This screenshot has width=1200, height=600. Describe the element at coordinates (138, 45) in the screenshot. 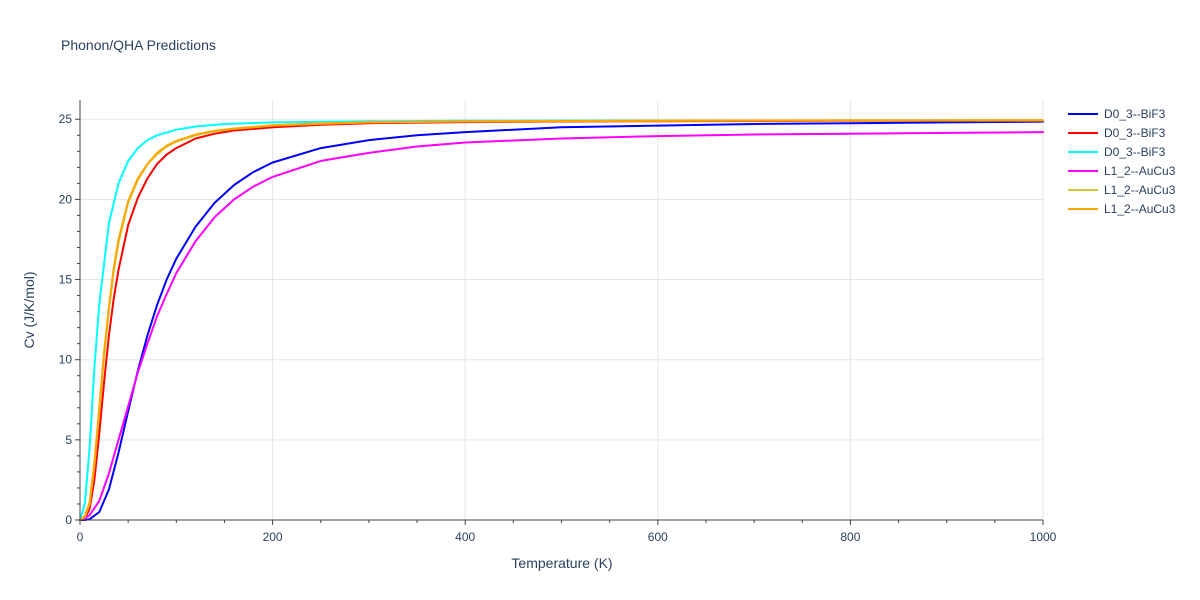

I see `chart-title: Phonon/QHA Predictions` at that location.